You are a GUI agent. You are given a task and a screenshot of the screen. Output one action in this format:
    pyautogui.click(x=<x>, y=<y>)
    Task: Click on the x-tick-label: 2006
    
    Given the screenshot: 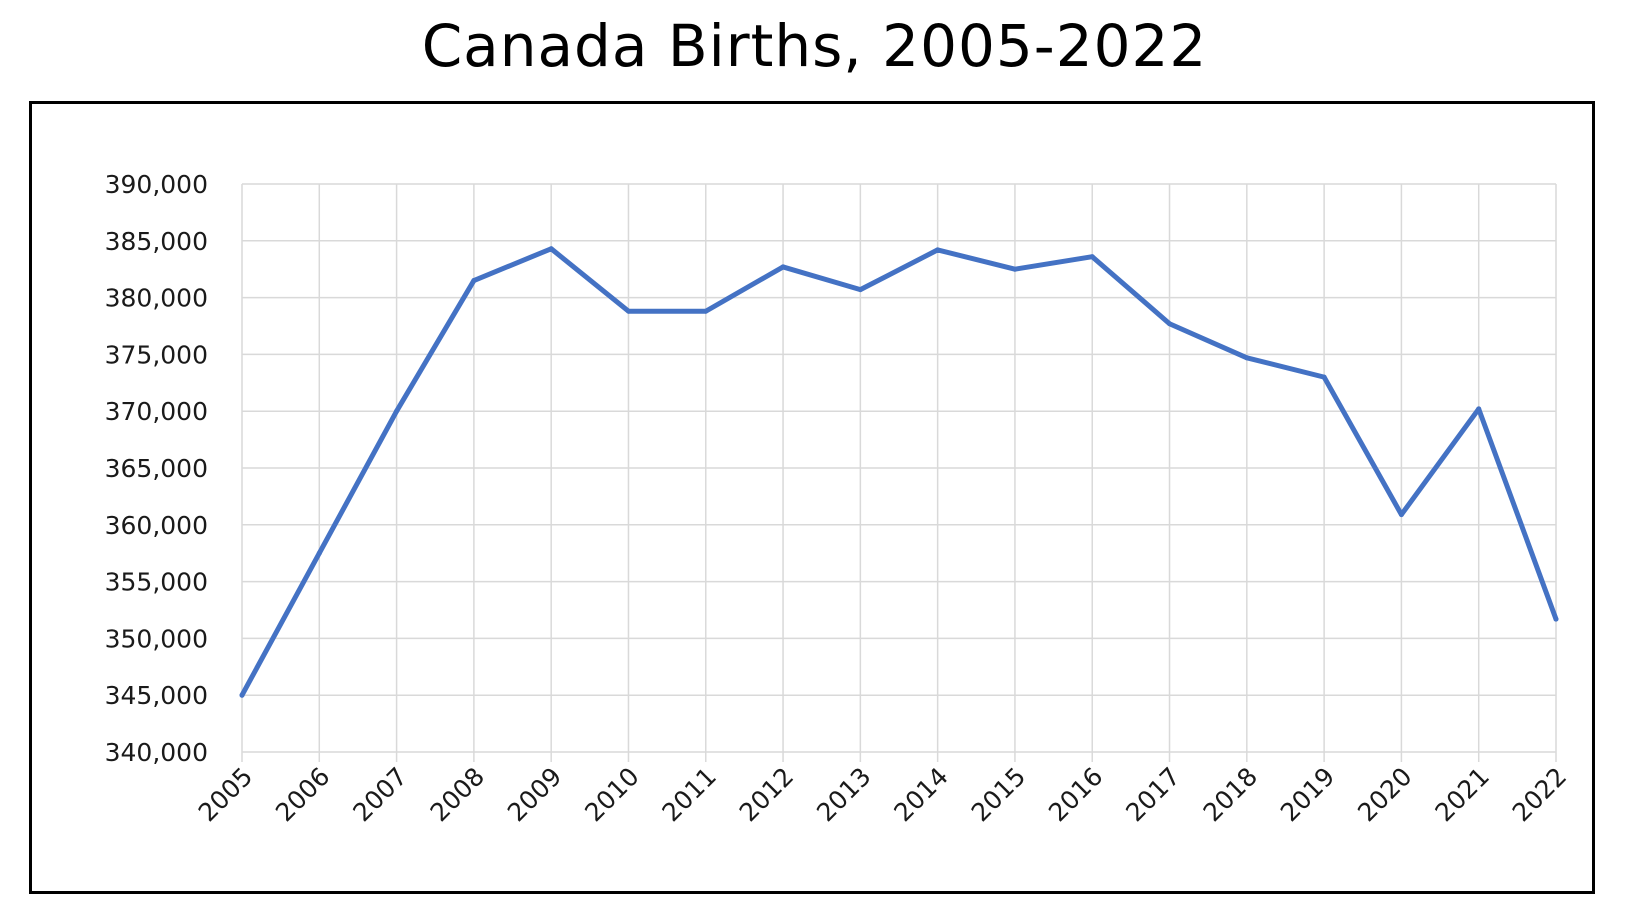 What is the action you would take?
    pyautogui.click(x=302, y=794)
    